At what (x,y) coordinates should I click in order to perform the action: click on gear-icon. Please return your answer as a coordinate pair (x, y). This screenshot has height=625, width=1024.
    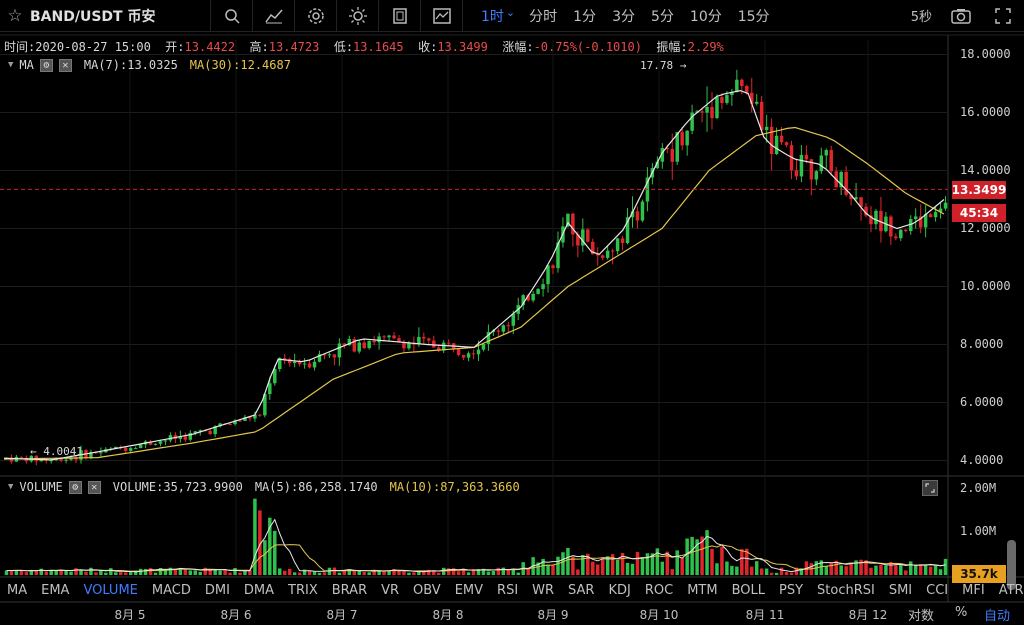
    Looking at the image, I should click on (315, 16).